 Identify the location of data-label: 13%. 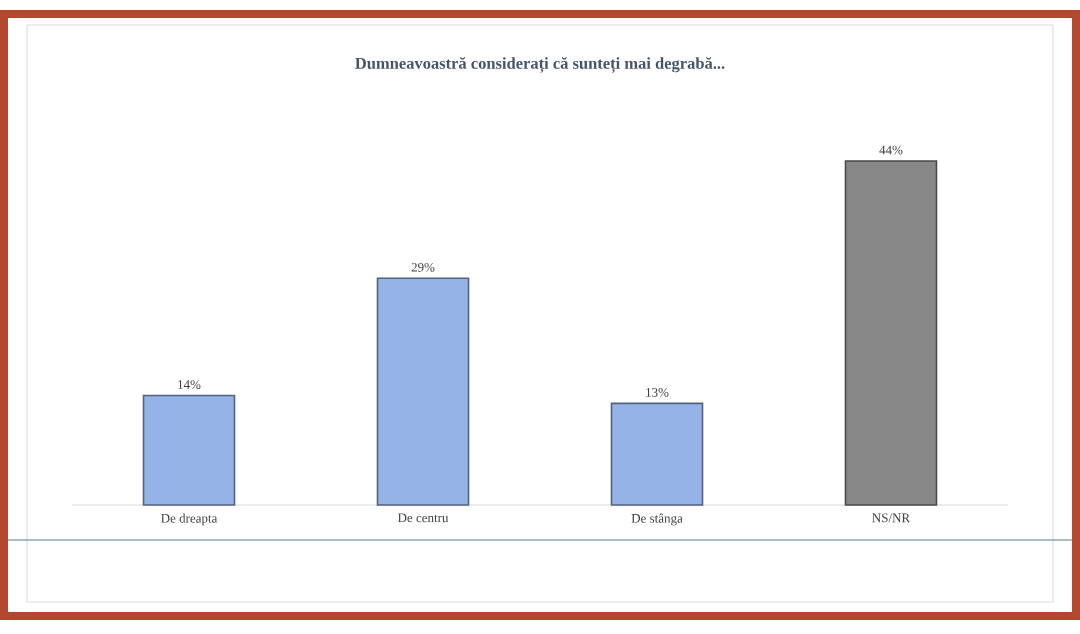
(657, 392).